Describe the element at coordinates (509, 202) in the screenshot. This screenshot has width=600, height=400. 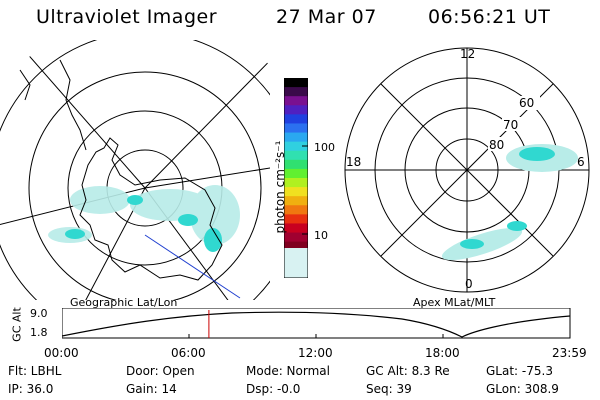
I see `aurora-emission-mag` at that location.